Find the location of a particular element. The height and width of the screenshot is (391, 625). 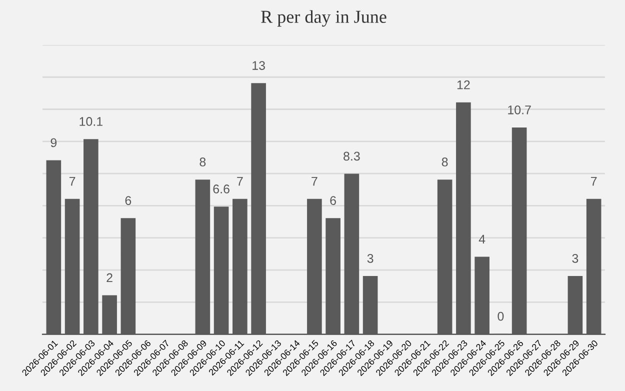

data-label: 2 is located at coordinates (109, 277).